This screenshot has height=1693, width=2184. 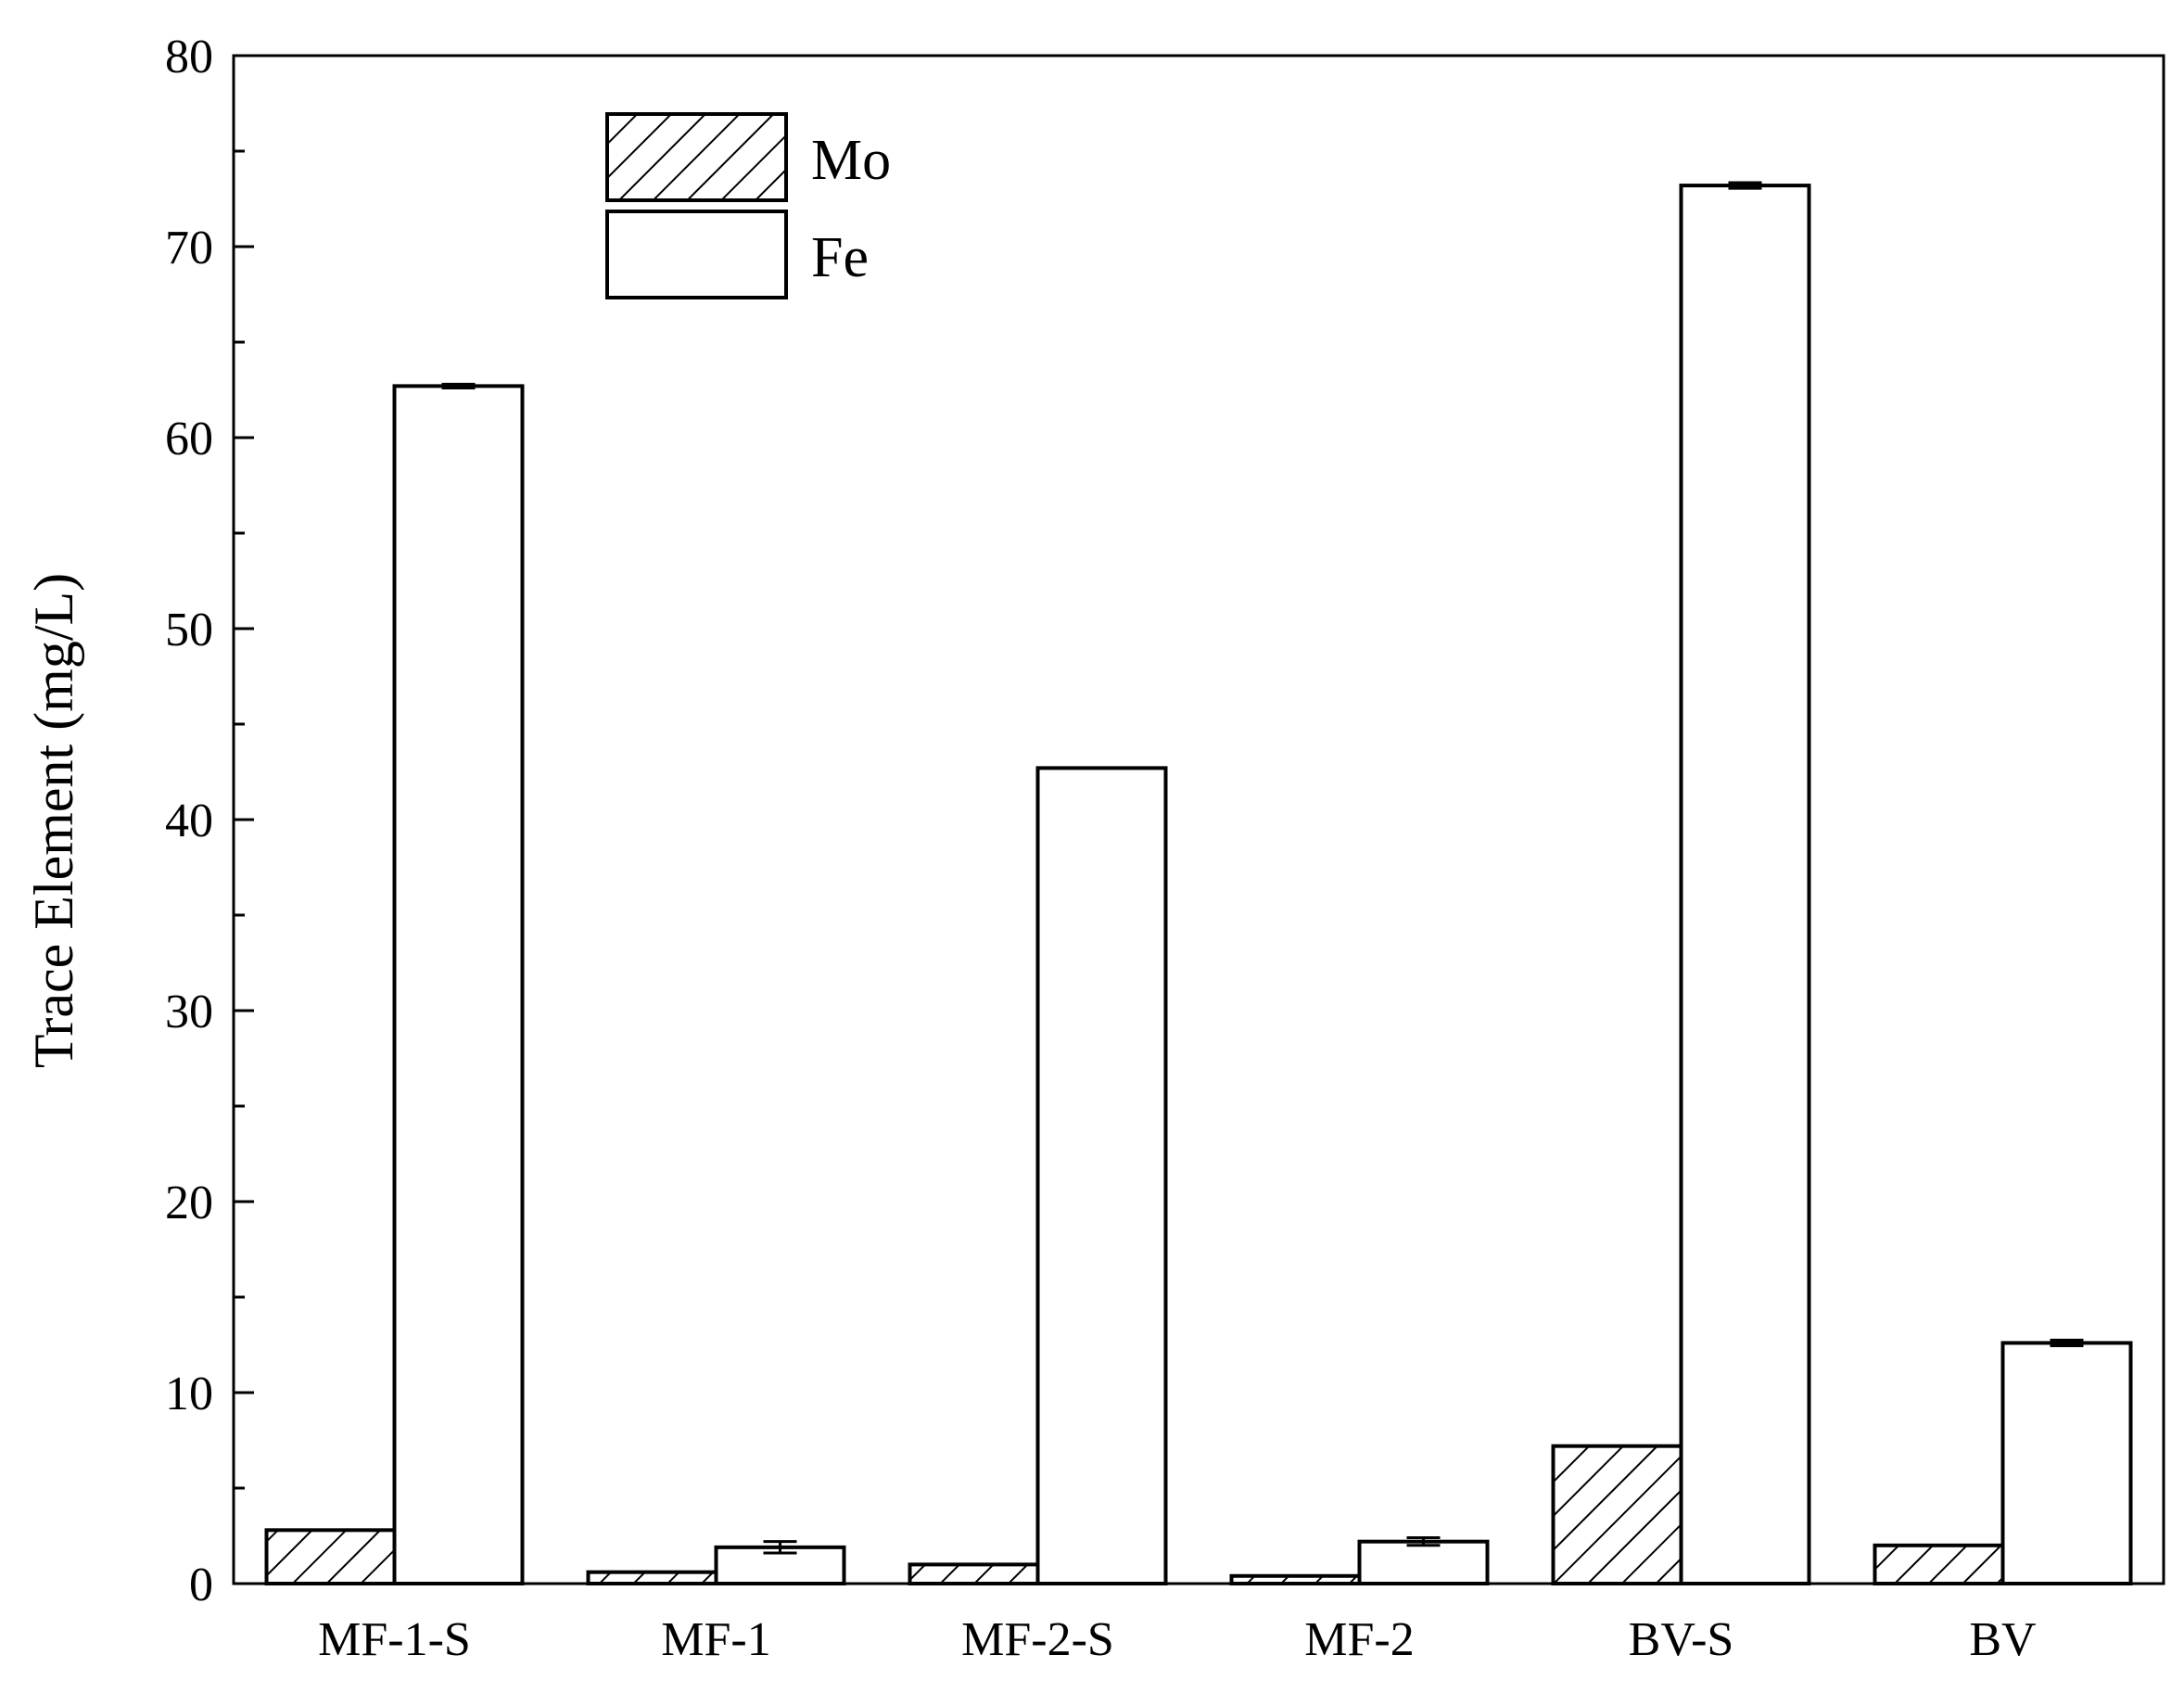 What do you see at coordinates (974, 1574) in the screenshot?
I see `bar-mo-mf-2-s` at bounding box center [974, 1574].